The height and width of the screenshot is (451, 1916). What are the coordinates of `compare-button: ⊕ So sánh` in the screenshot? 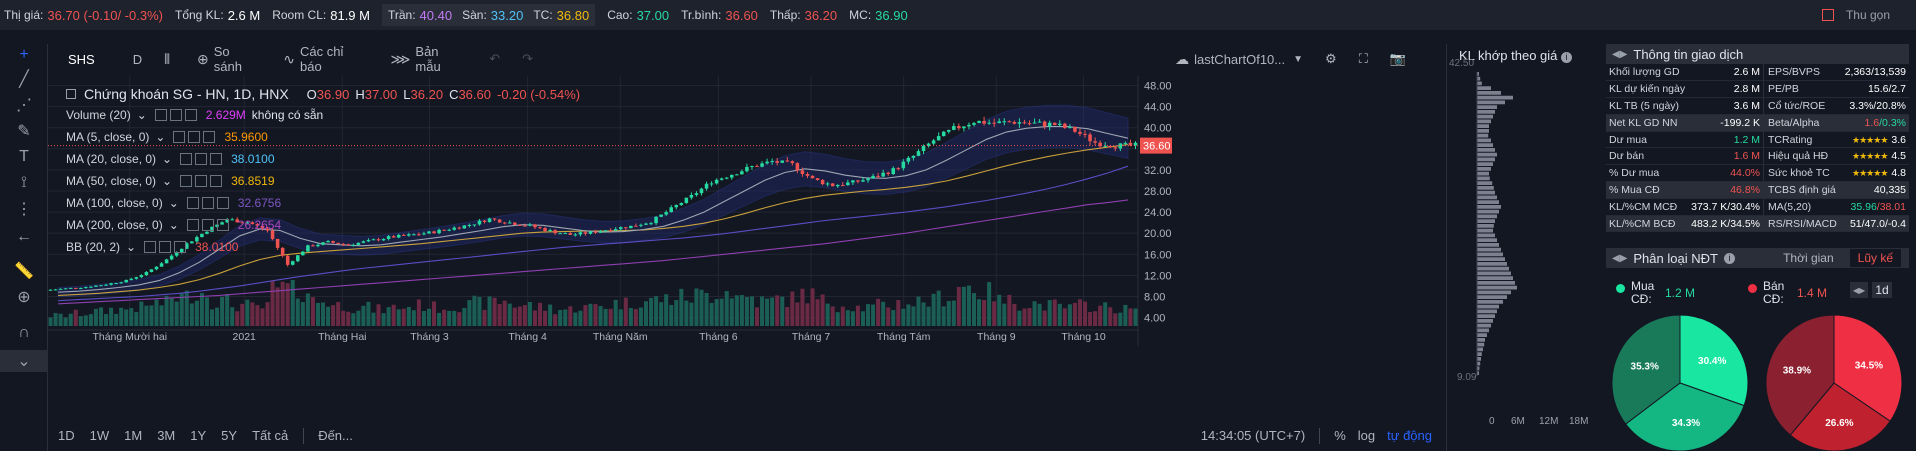 It's located at (219, 59).